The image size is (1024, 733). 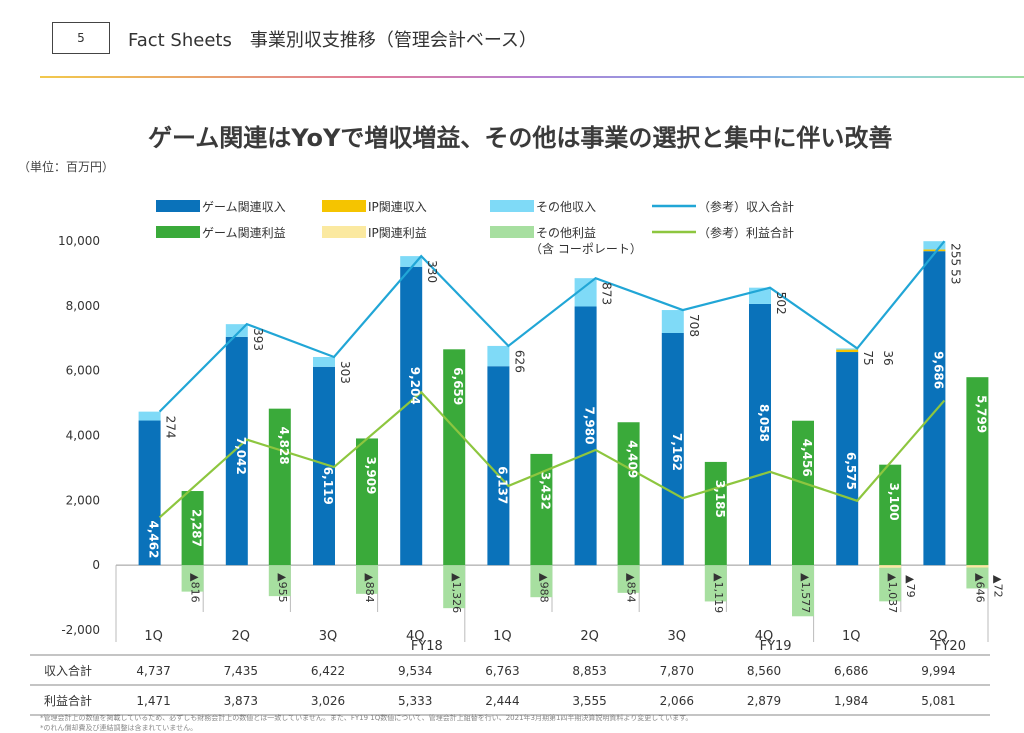 I want to click on table-cell: 1,471, so click(x=153, y=701).